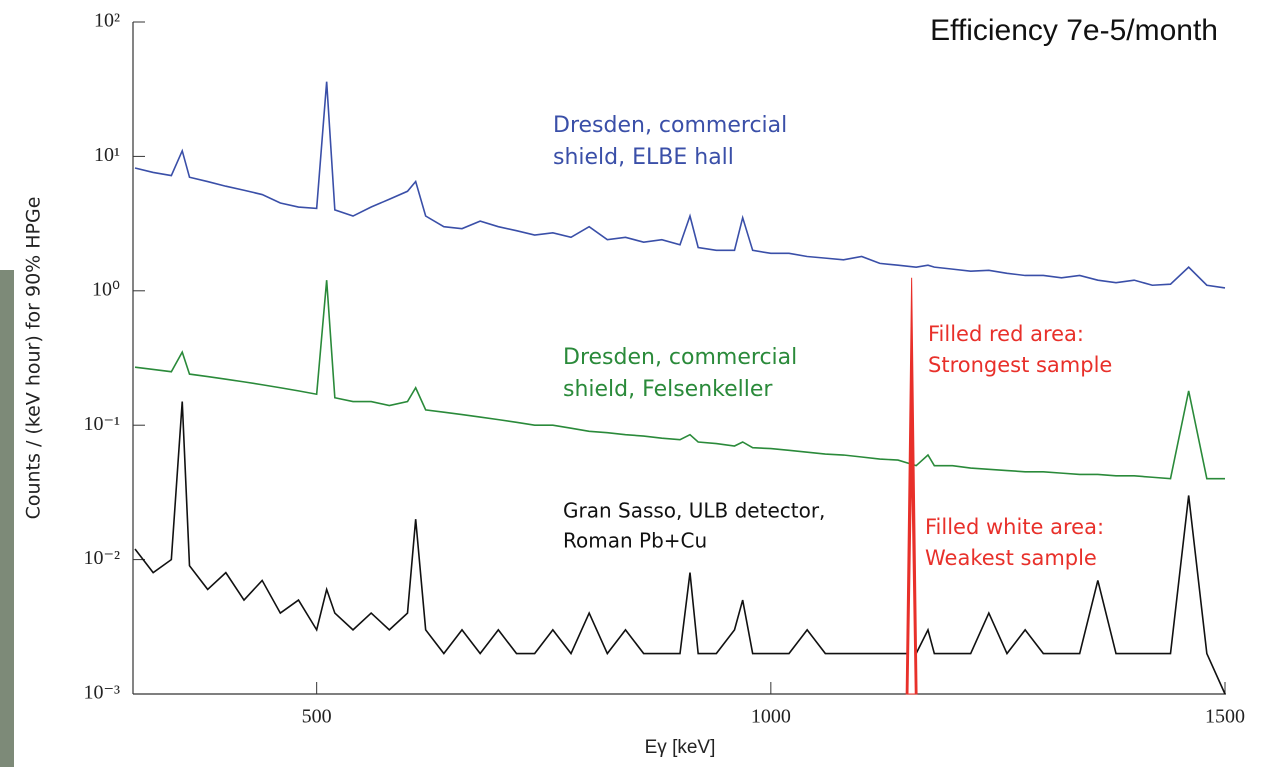  I want to click on annotation: Filled white area:, so click(1014, 527).